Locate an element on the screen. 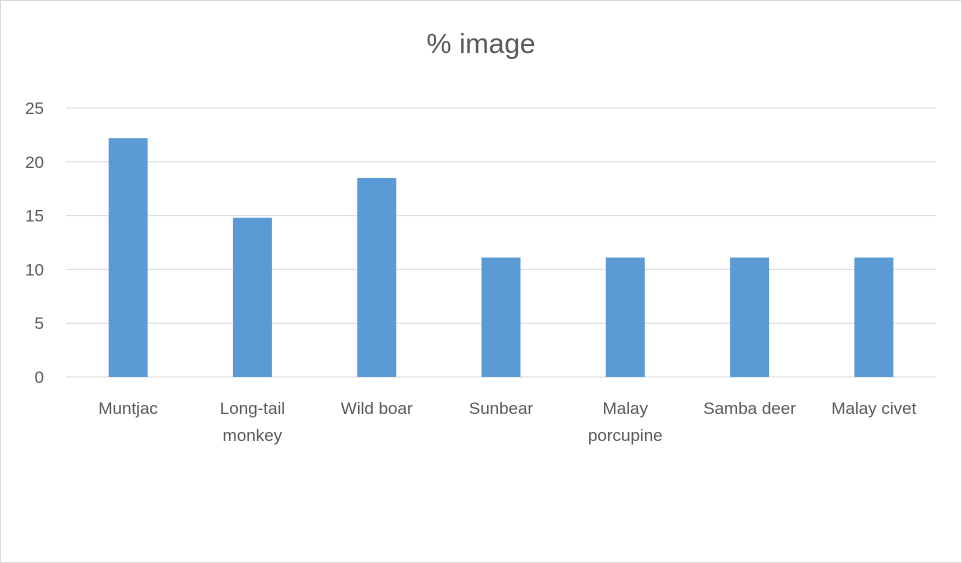  x-category-label: Wild boar is located at coordinates (377, 408).